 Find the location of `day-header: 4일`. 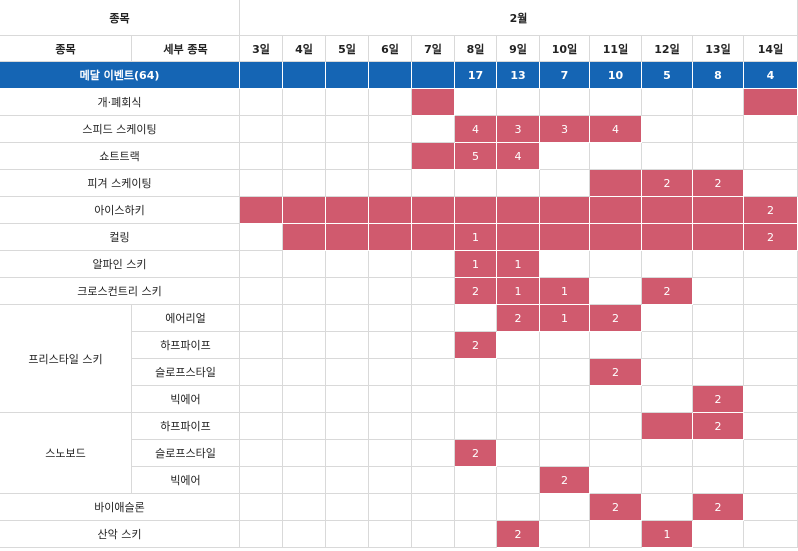

day-header: 4일 is located at coordinates (304, 49).